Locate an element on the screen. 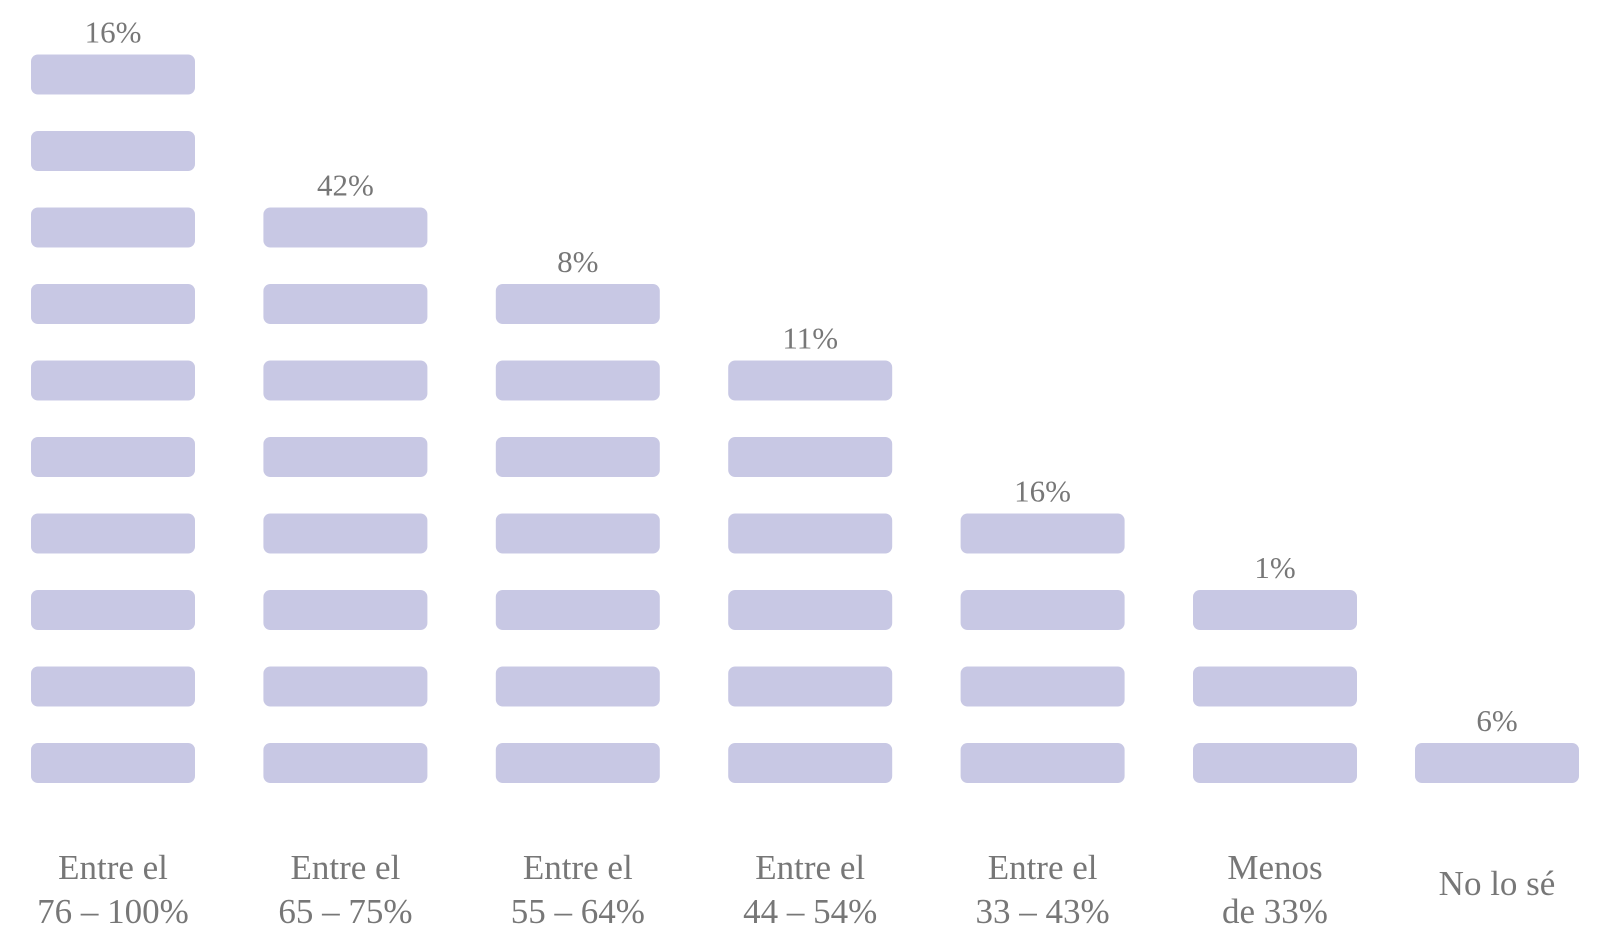 This screenshot has height=948, width=1600. category-label: 65 – 75% is located at coordinates (345, 911).